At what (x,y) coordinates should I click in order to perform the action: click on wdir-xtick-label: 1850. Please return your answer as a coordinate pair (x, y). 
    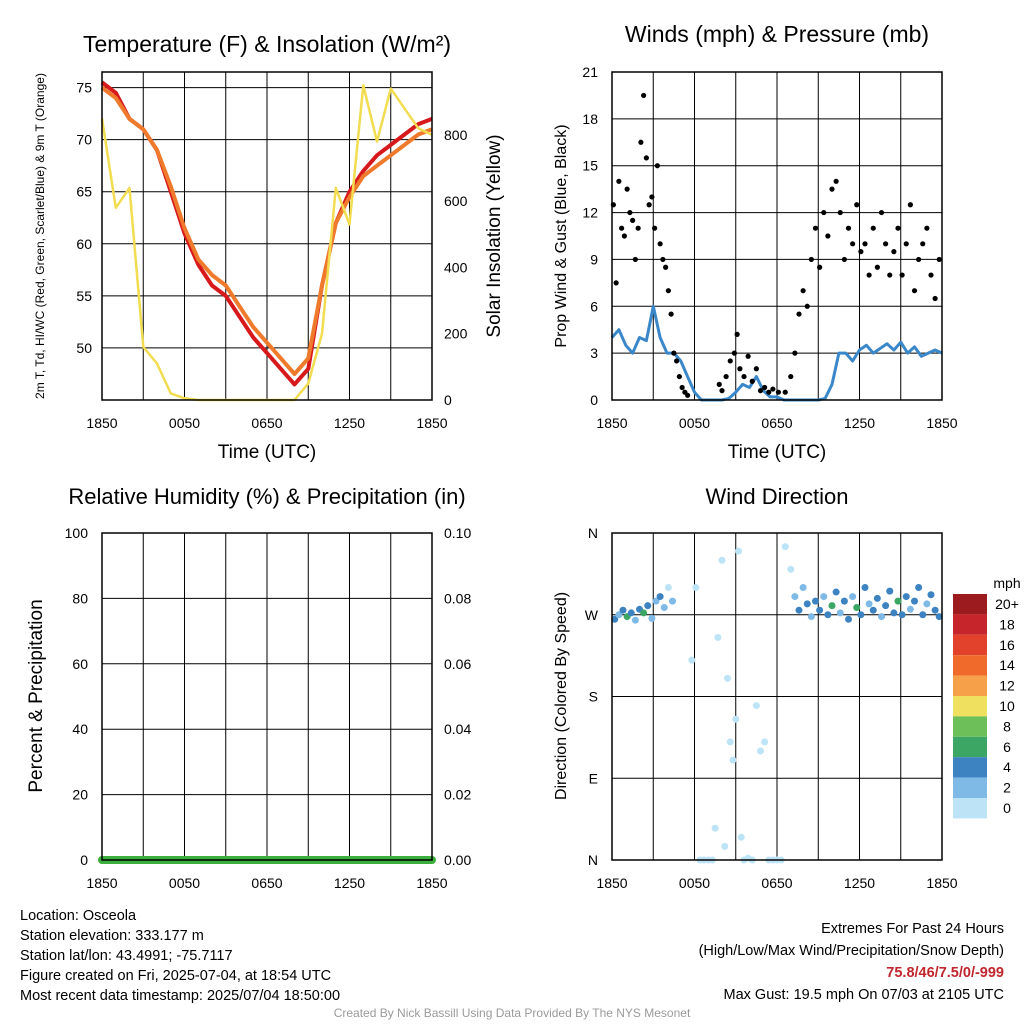
    Looking at the image, I should click on (941, 883).